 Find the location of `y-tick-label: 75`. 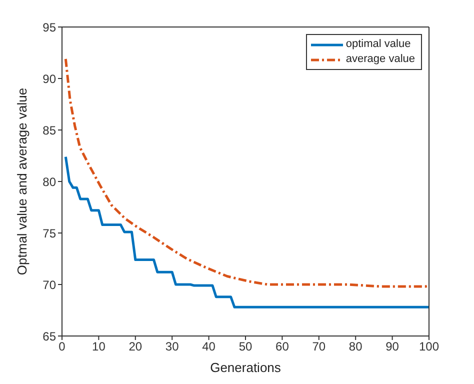

y-tick-label: 75 is located at coordinates (49, 233).